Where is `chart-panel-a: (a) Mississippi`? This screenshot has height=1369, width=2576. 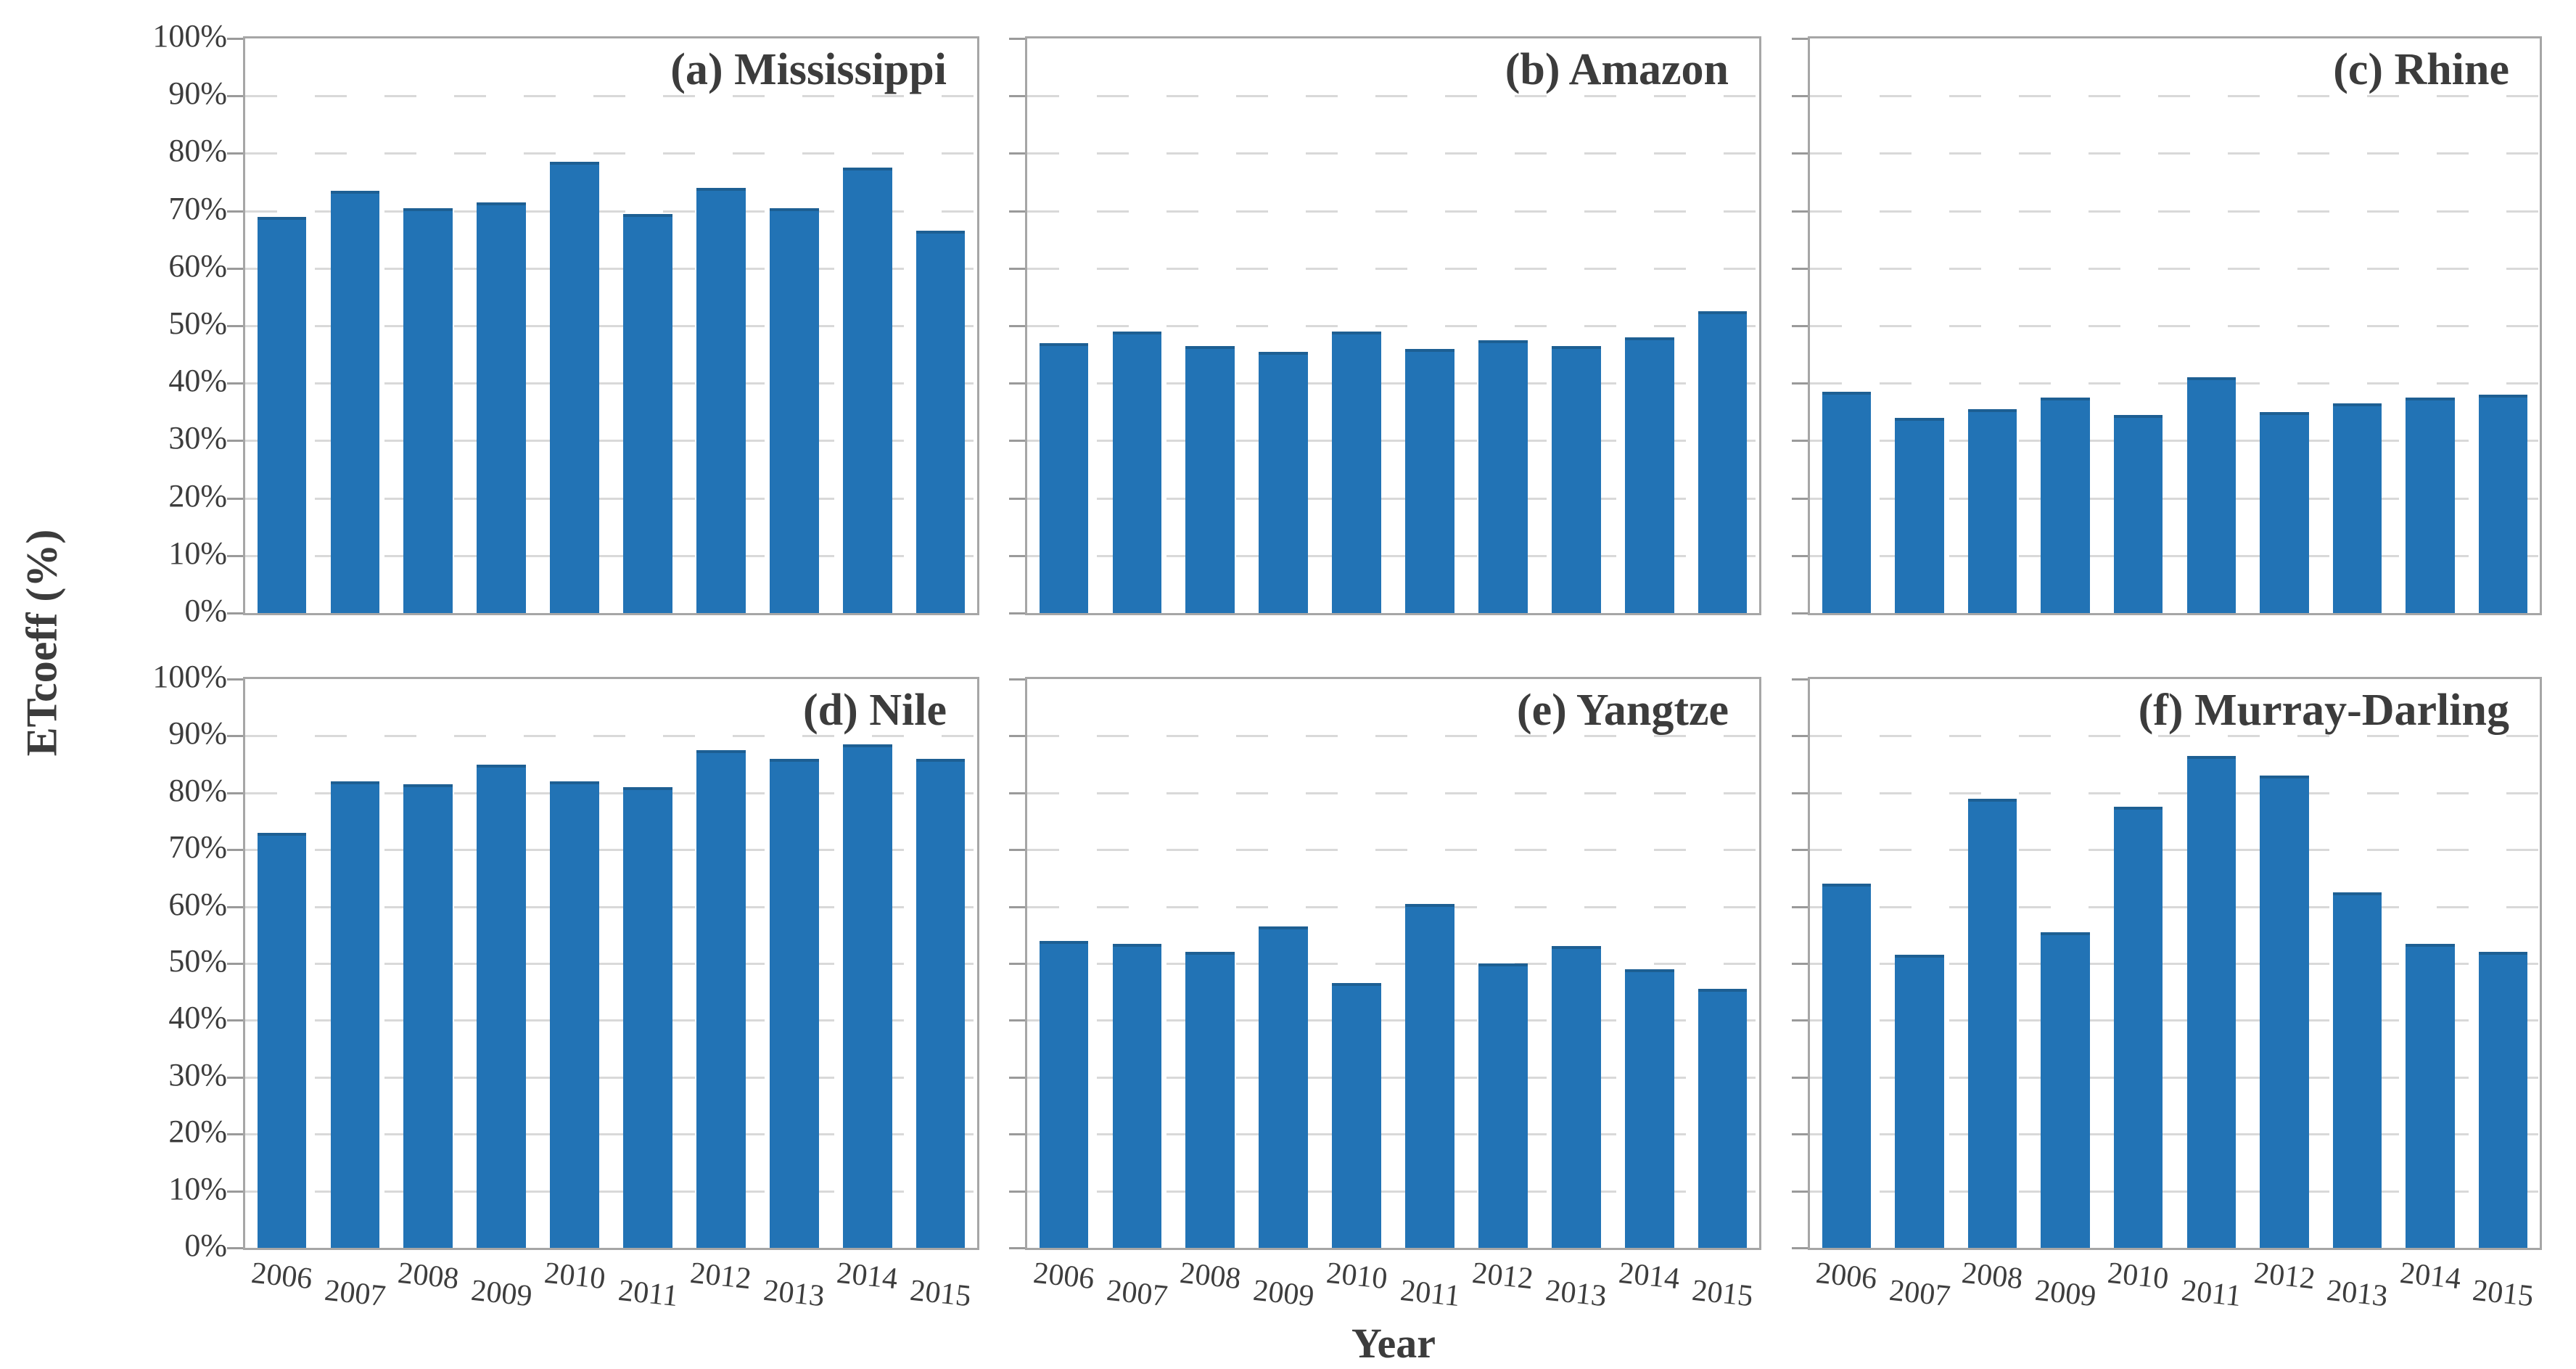
chart-panel-a: (a) Mississippi is located at coordinates (603, 325).